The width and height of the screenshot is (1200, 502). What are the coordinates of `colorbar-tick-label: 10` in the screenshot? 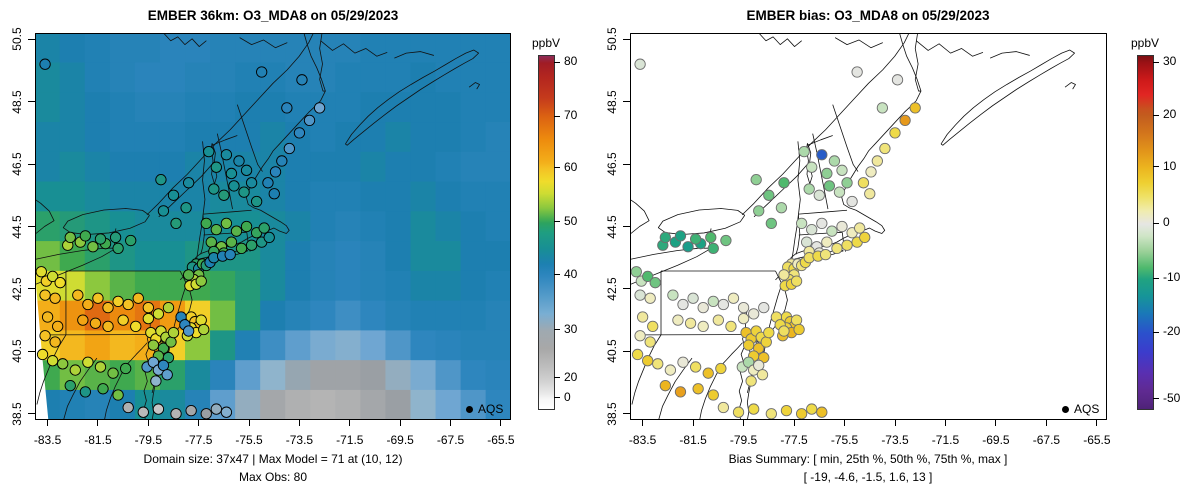 It's located at (1170, 165).